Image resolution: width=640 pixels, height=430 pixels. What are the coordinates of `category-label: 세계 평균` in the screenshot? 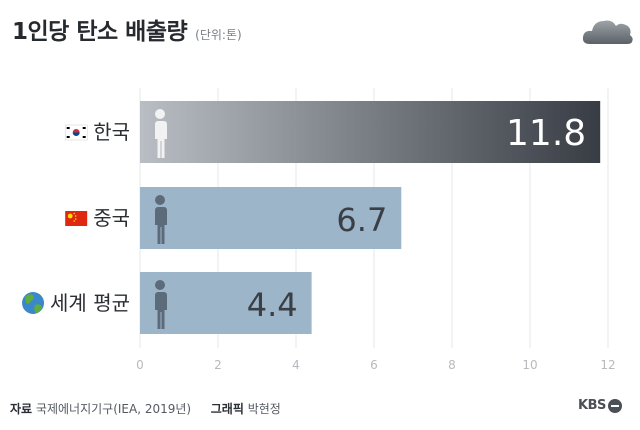 It's located at (90, 303).